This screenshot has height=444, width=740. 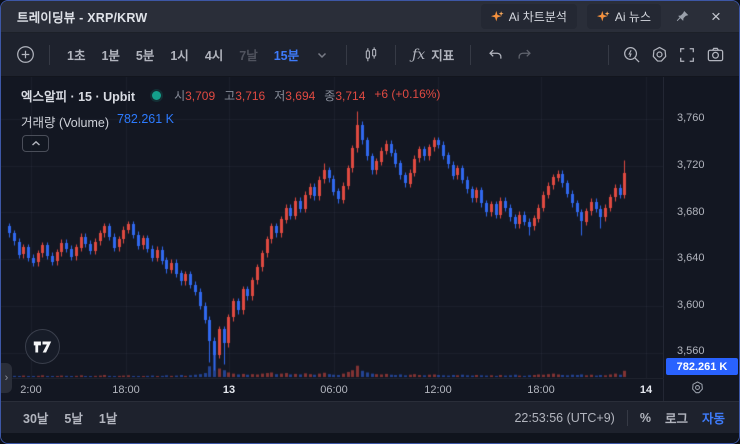 I want to click on fullscreen-button, so click(x=687, y=55).